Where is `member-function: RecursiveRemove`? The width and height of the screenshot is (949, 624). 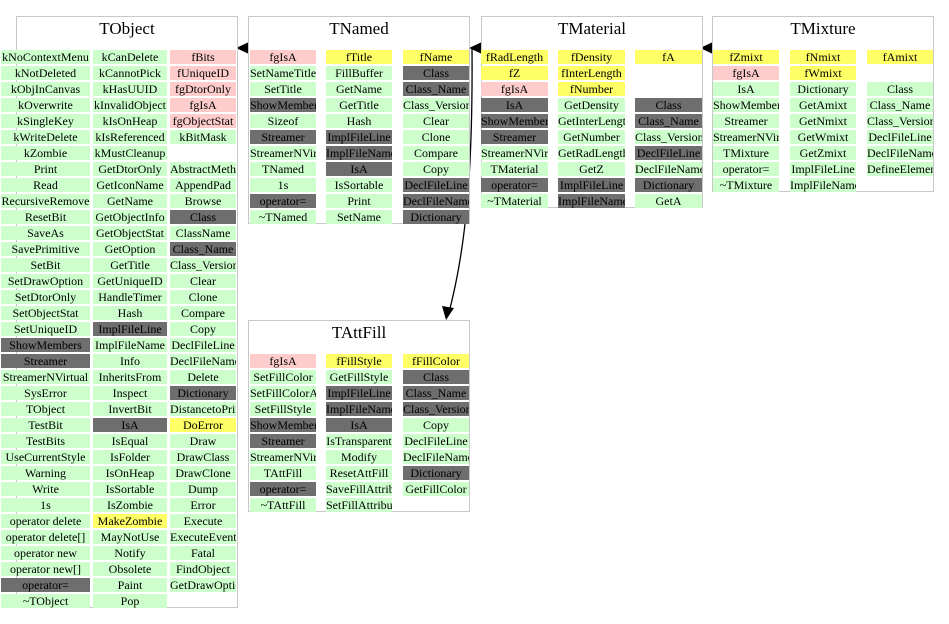
member-function: RecursiveRemove is located at coordinates (45, 201).